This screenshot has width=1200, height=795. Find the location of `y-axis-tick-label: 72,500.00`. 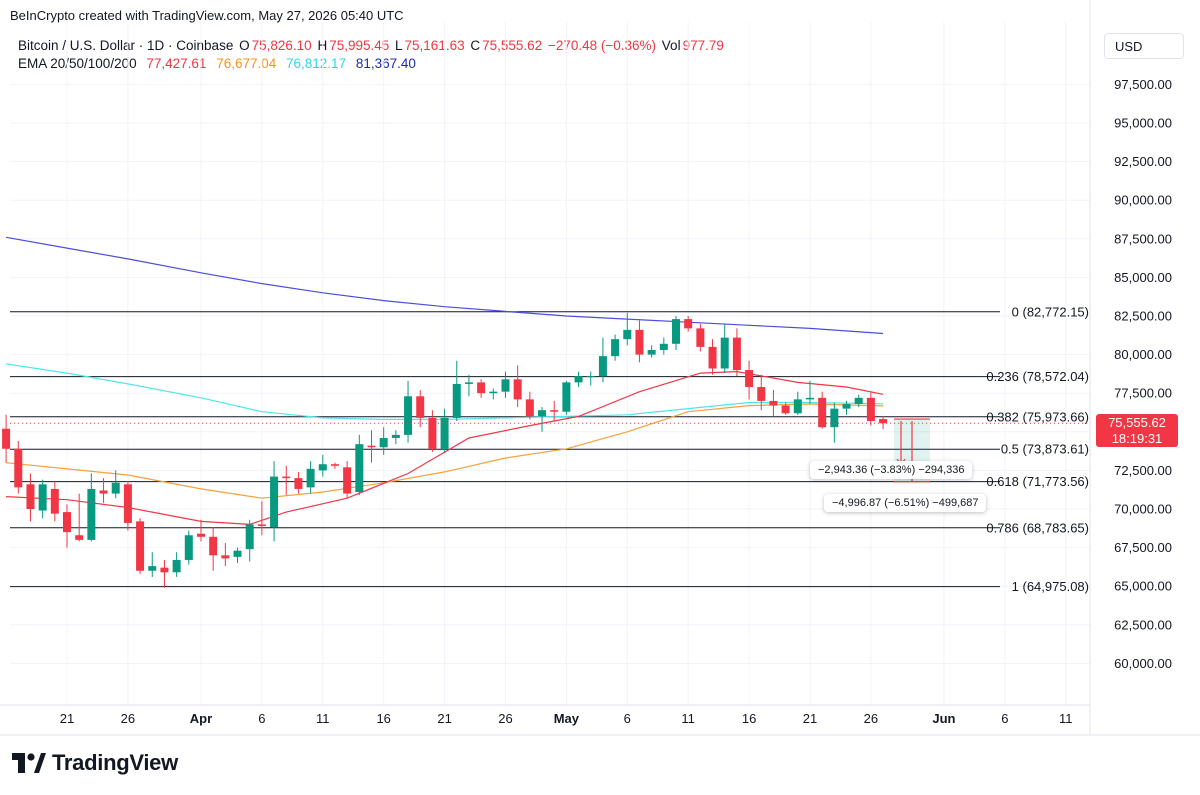

y-axis-tick-label: 72,500.00 is located at coordinates (1143, 470).